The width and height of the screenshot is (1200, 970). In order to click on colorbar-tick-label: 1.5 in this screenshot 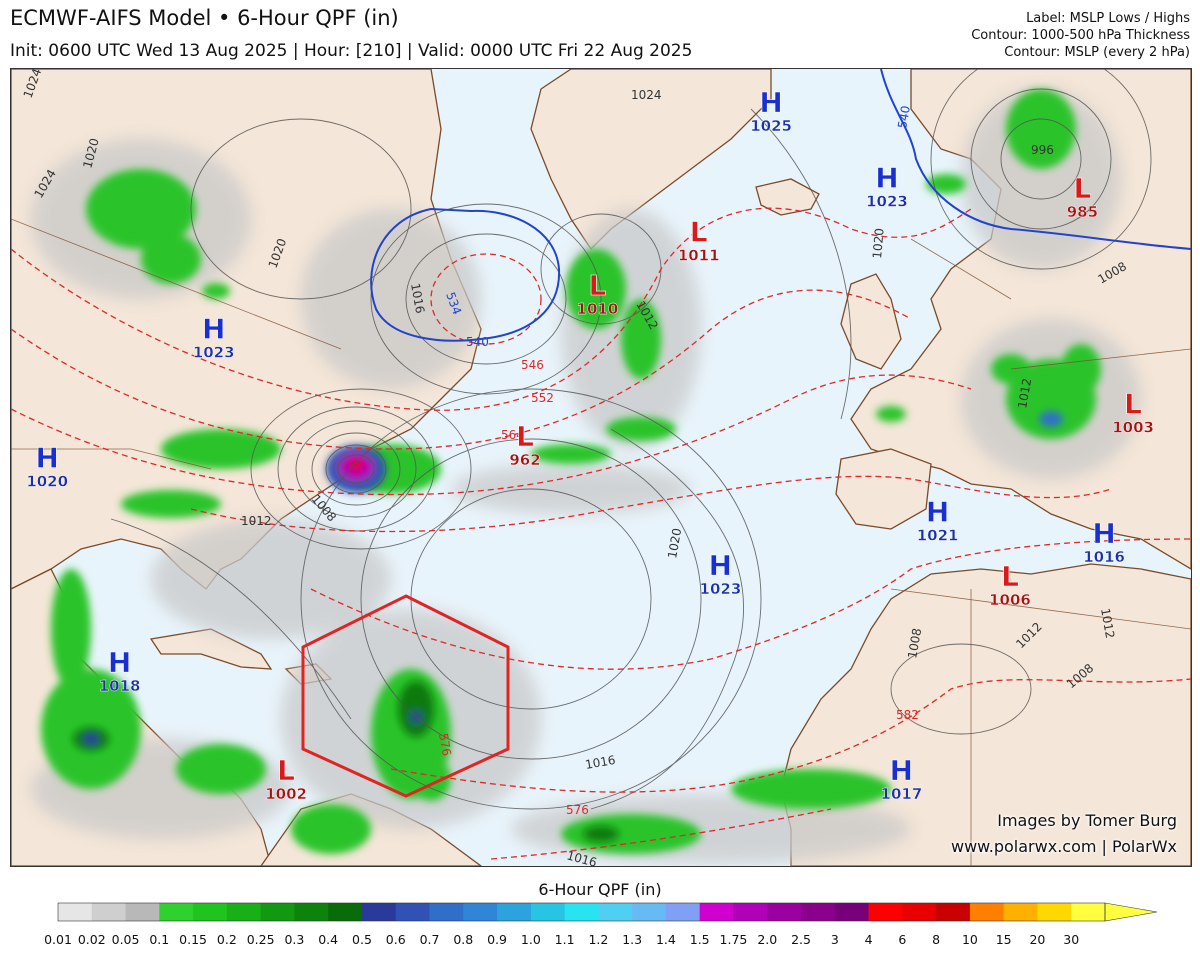, I will do `click(700, 939)`.